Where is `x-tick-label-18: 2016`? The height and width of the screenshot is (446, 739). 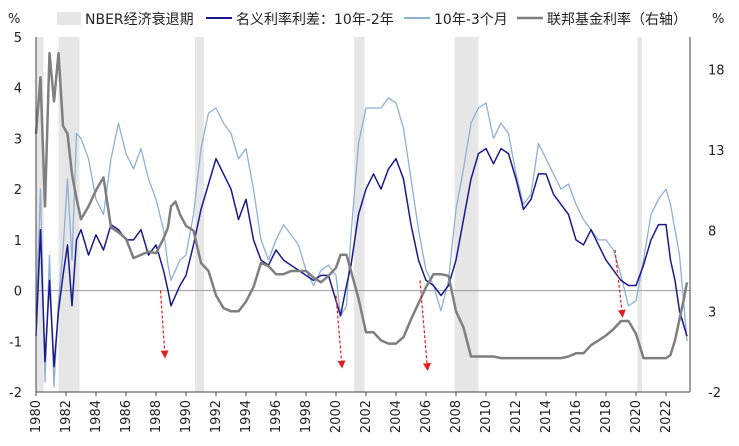
x-tick-label-18: 2016 is located at coordinates (576, 416).